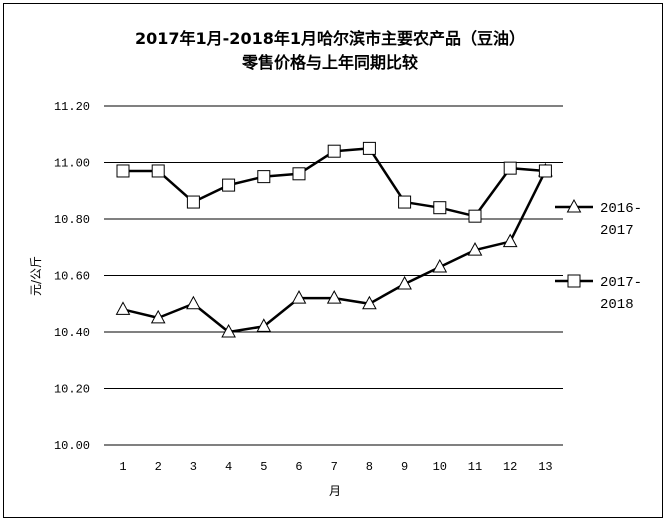 The image size is (668, 523). I want to click on x-axis-ticks: 1 2 3 4 5 6 7 8 9 10 11 12 13, so click(335, 467).